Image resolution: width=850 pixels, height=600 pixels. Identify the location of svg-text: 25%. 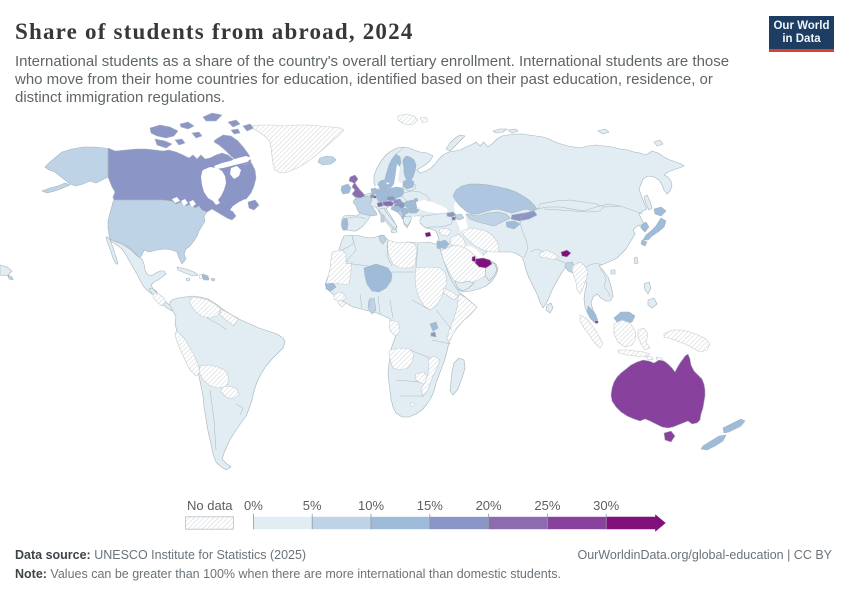
(547, 505).